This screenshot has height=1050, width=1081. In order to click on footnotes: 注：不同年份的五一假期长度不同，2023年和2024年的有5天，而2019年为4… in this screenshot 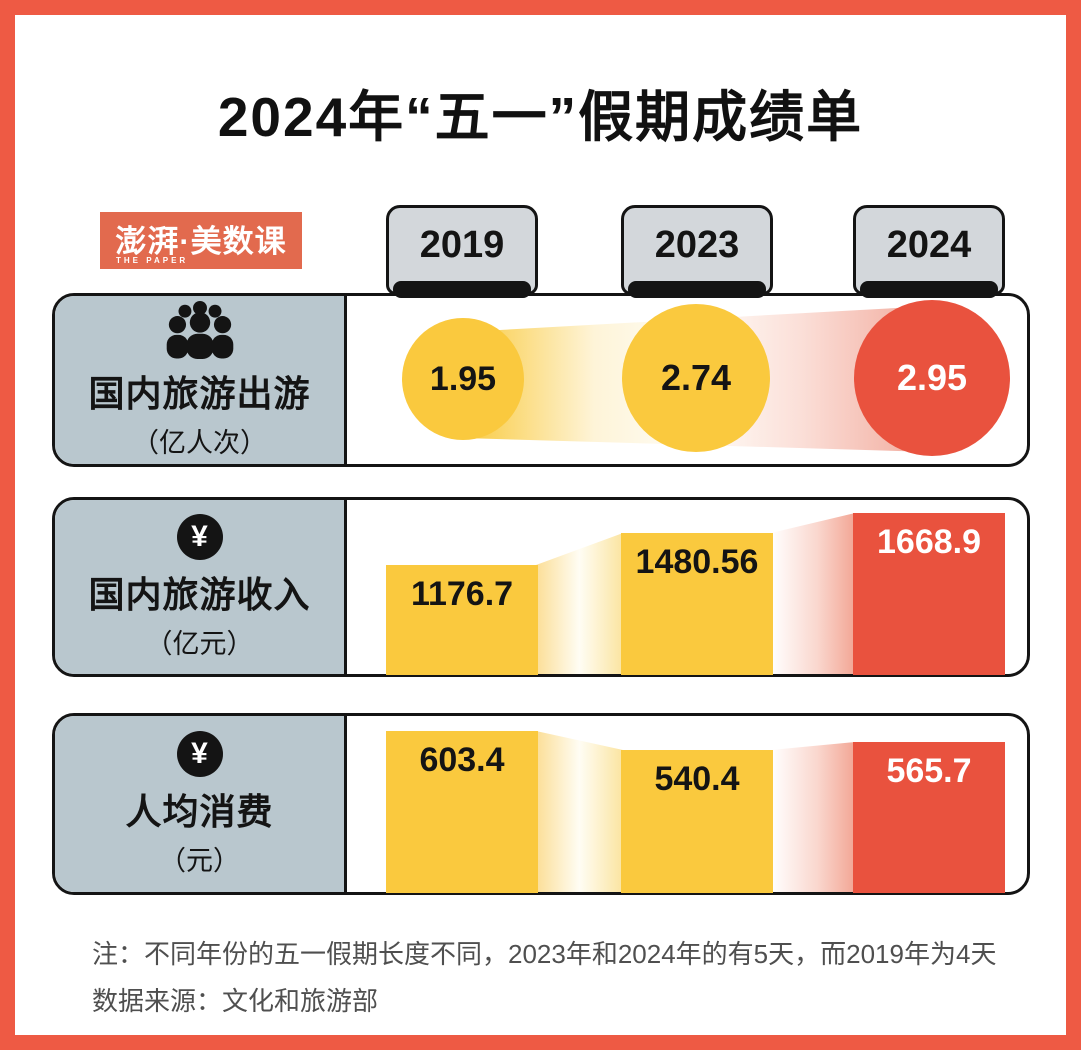, I will do `click(544, 978)`.